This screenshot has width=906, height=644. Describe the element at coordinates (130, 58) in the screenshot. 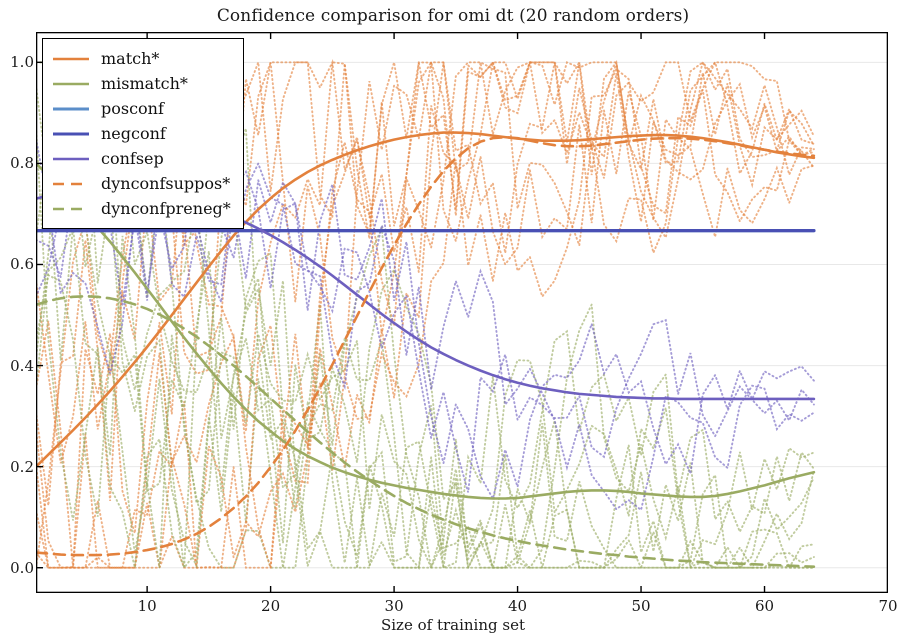

I see `legend-label: match*` at that location.